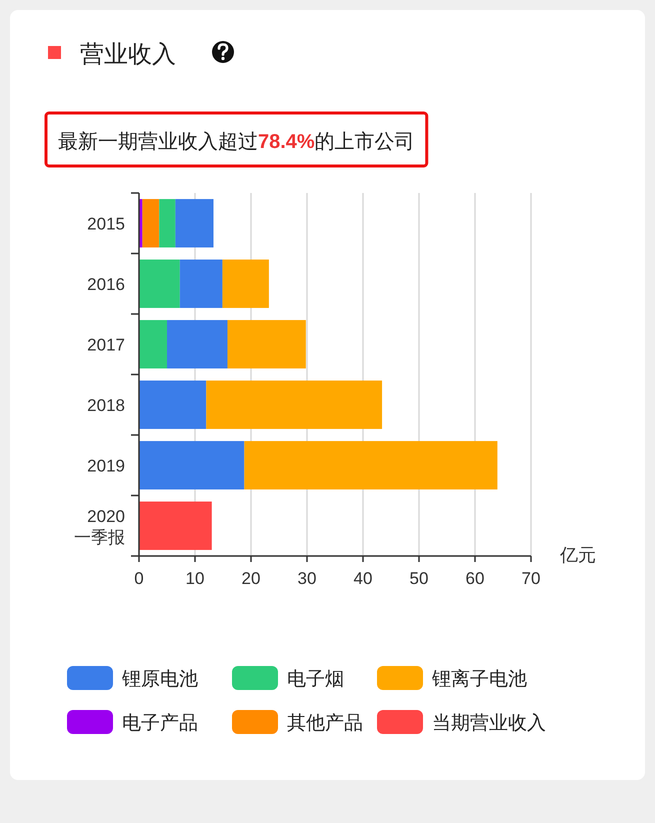 The height and width of the screenshot is (823, 655). Describe the element at coordinates (106, 224) in the screenshot. I see `y-tick-label: 2015` at that location.